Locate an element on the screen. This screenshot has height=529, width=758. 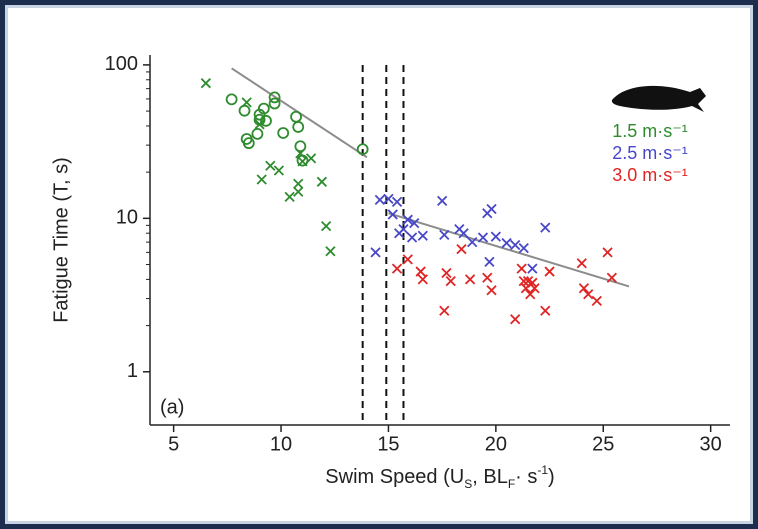
x-tick-label: 15 is located at coordinates (388, 444).